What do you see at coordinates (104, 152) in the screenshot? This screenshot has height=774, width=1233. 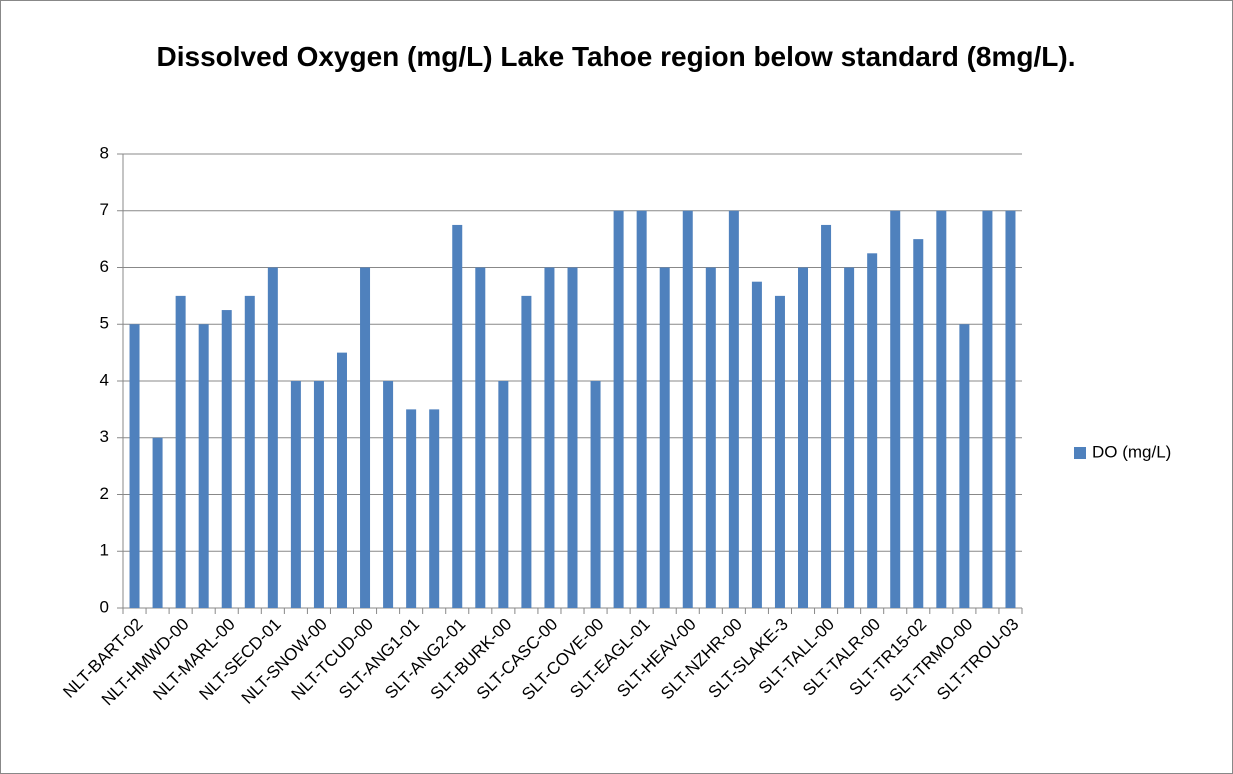 I see `y-tick-label: 8` at bounding box center [104, 152].